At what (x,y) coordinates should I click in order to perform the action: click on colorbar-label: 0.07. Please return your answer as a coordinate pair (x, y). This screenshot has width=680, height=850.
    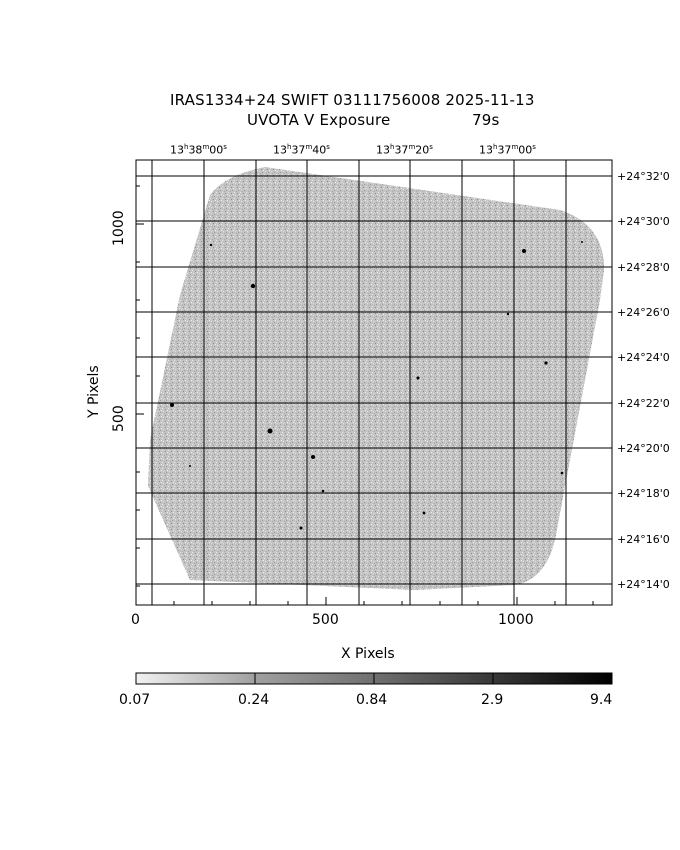
    Looking at the image, I should click on (135, 700).